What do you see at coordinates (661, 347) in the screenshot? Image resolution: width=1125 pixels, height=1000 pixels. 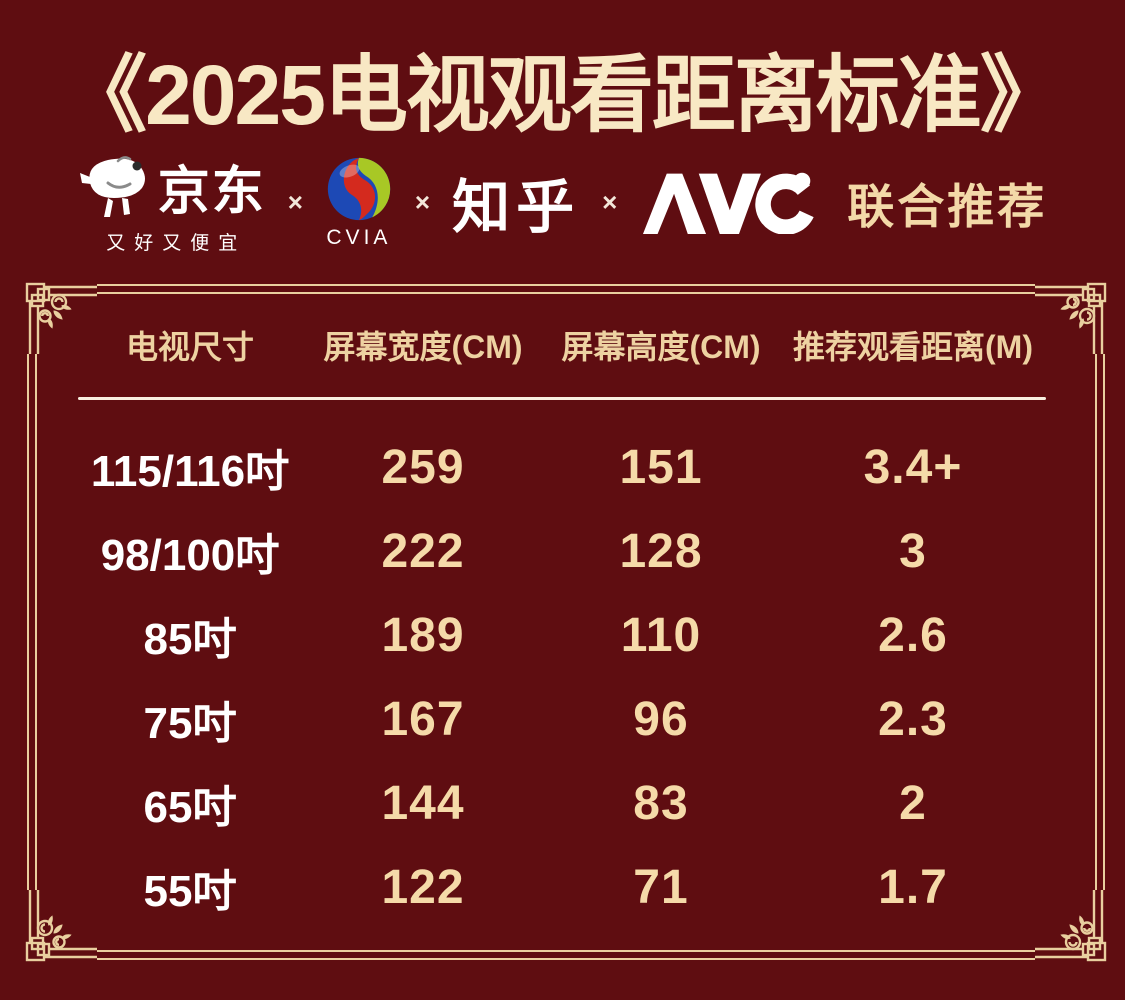 I see `column-header-screen-height: 屏幕高度(CM)` at bounding box center [661, 347].